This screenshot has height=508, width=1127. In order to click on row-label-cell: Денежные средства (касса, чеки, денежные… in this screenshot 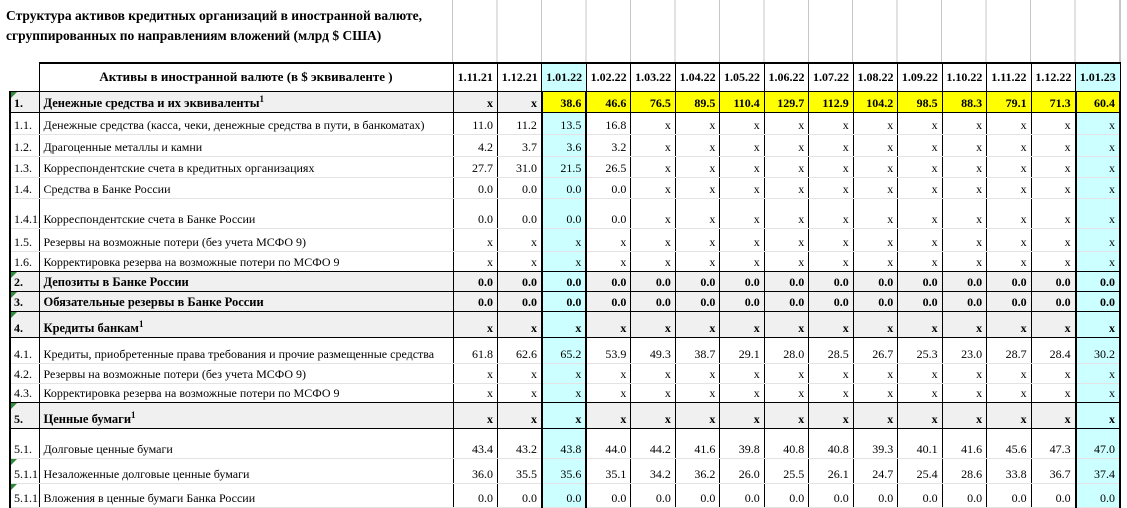, I will do `click(246, 123)`.